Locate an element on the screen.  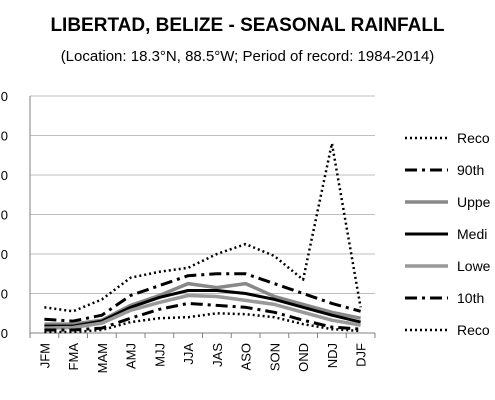
x-tick-label: FMA is located at coordinates (73, 357).